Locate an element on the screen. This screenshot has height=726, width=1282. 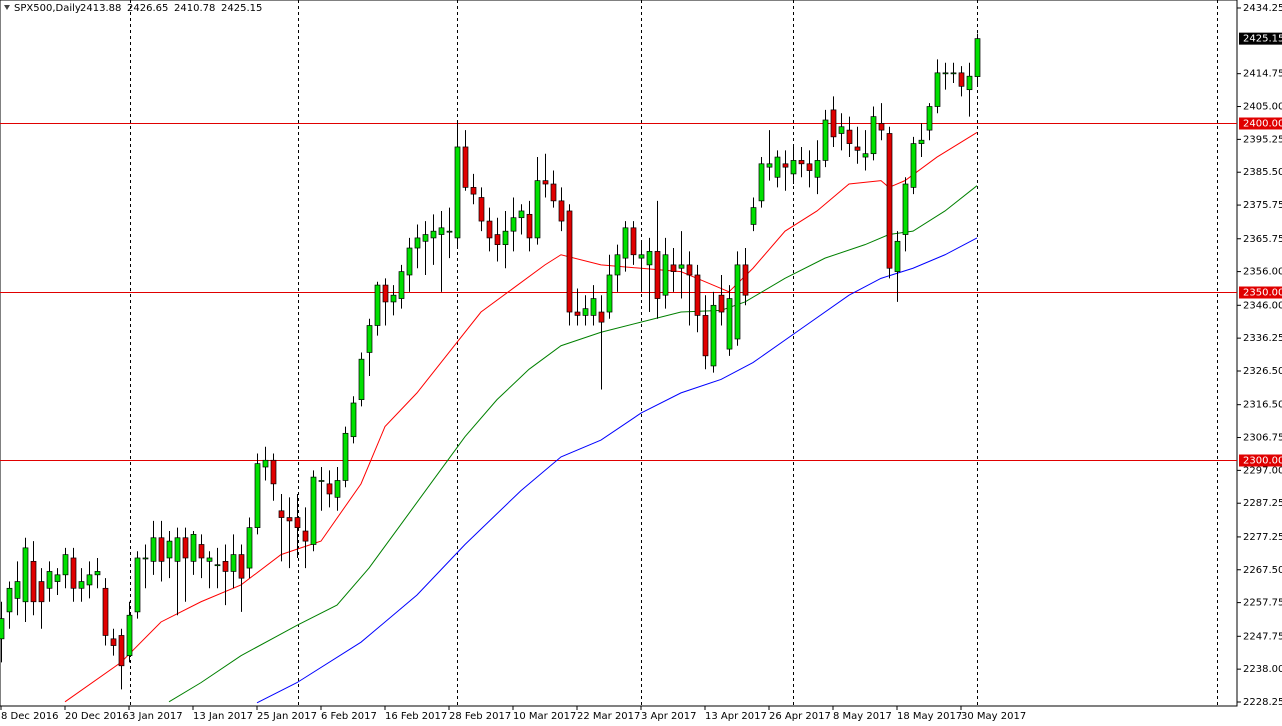
y-tick-label: 2336.25 is located at coordinates (1262, 338).